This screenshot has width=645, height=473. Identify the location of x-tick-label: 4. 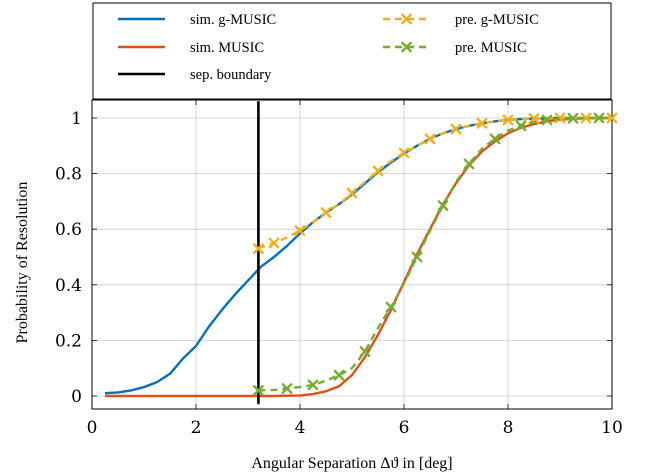
(300, 428).